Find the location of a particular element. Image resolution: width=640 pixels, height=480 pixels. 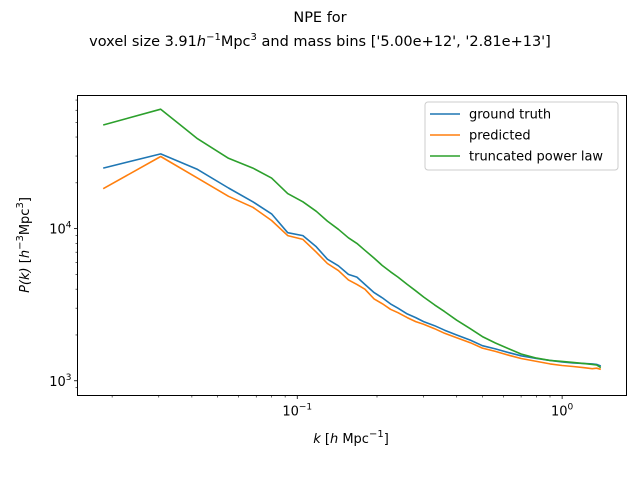

y-axis-label: P(k) [h−3Mpc3] is located at coordinates (24, 245).